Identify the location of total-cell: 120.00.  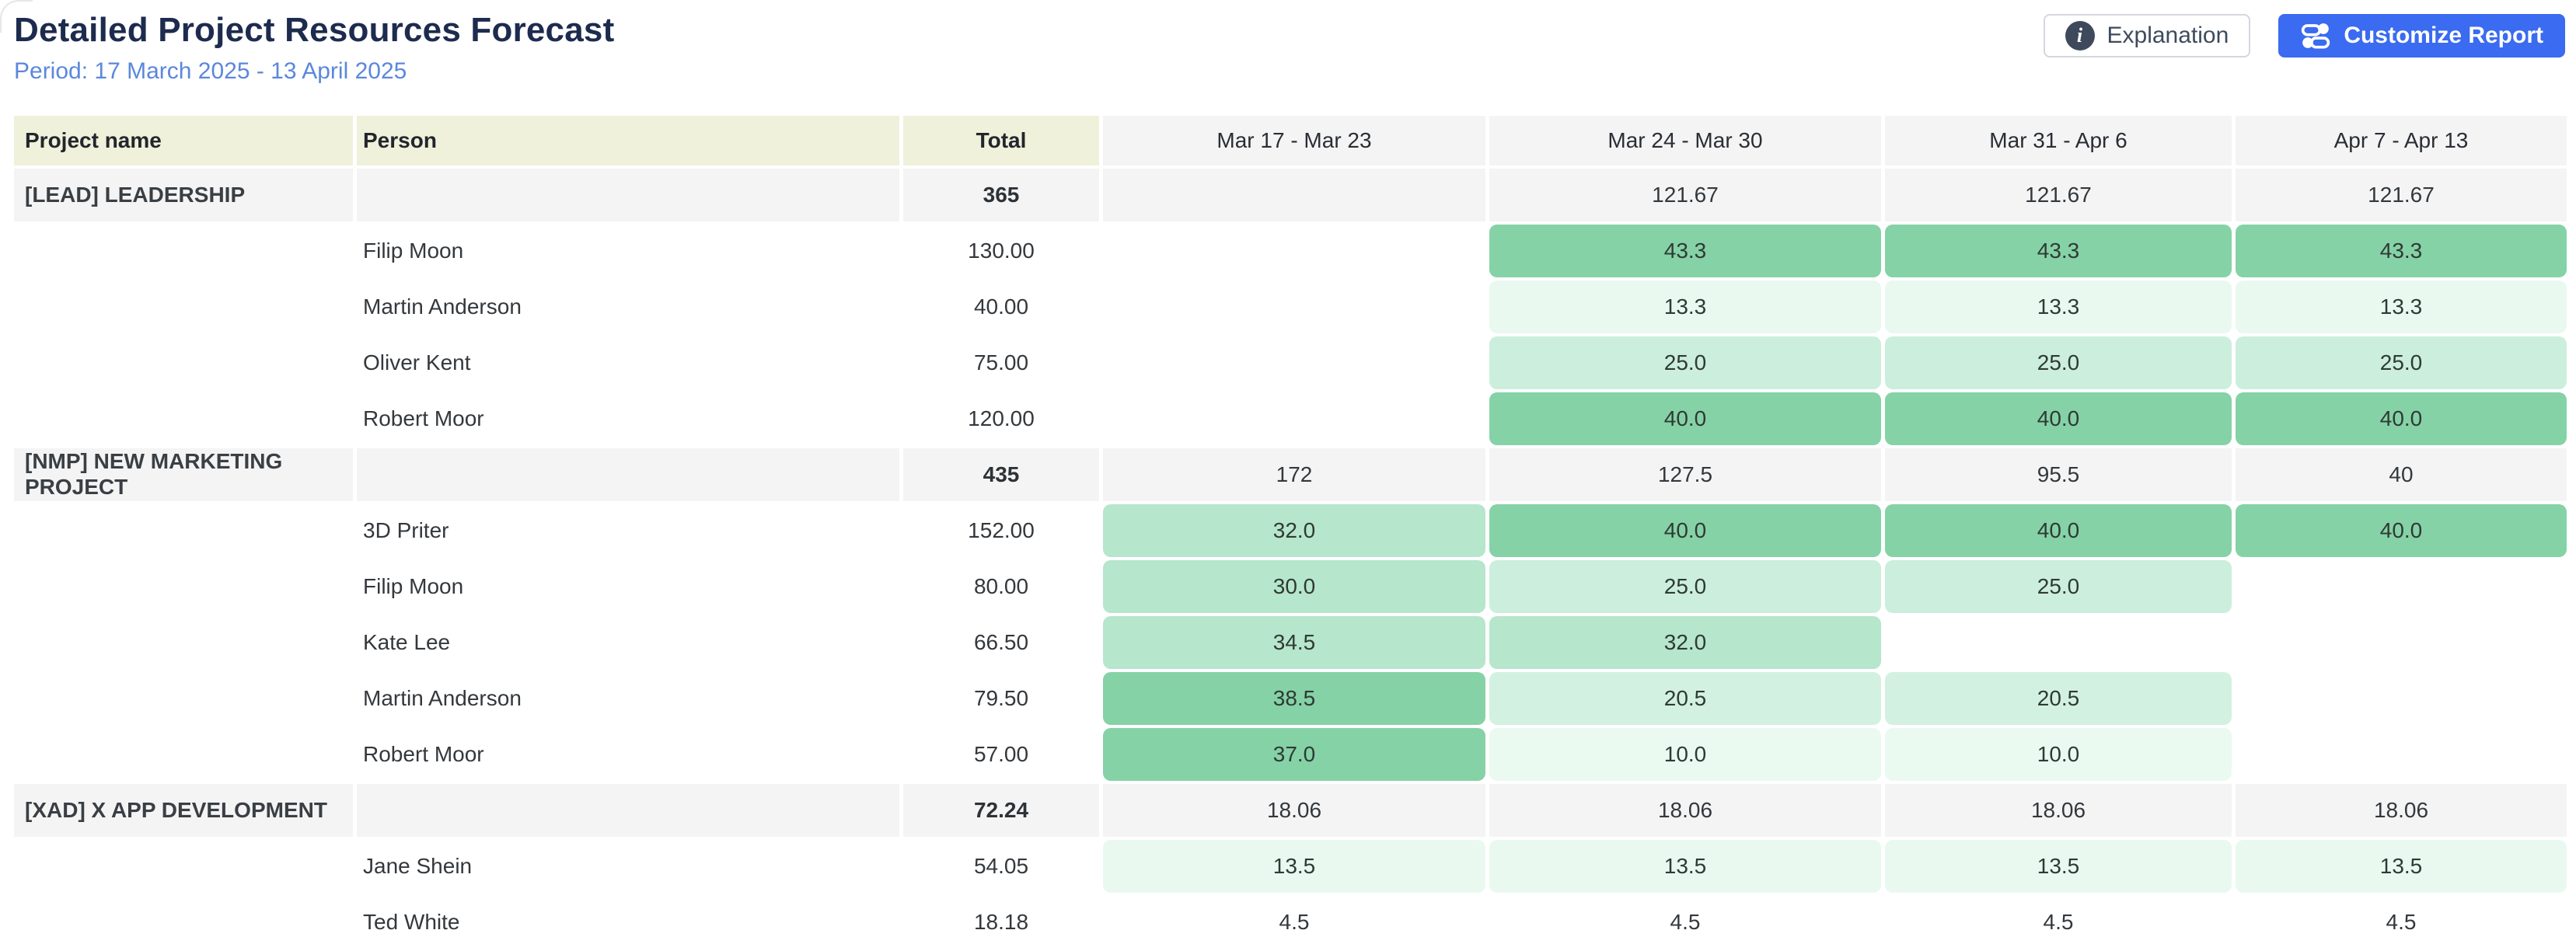
(1002, 418).